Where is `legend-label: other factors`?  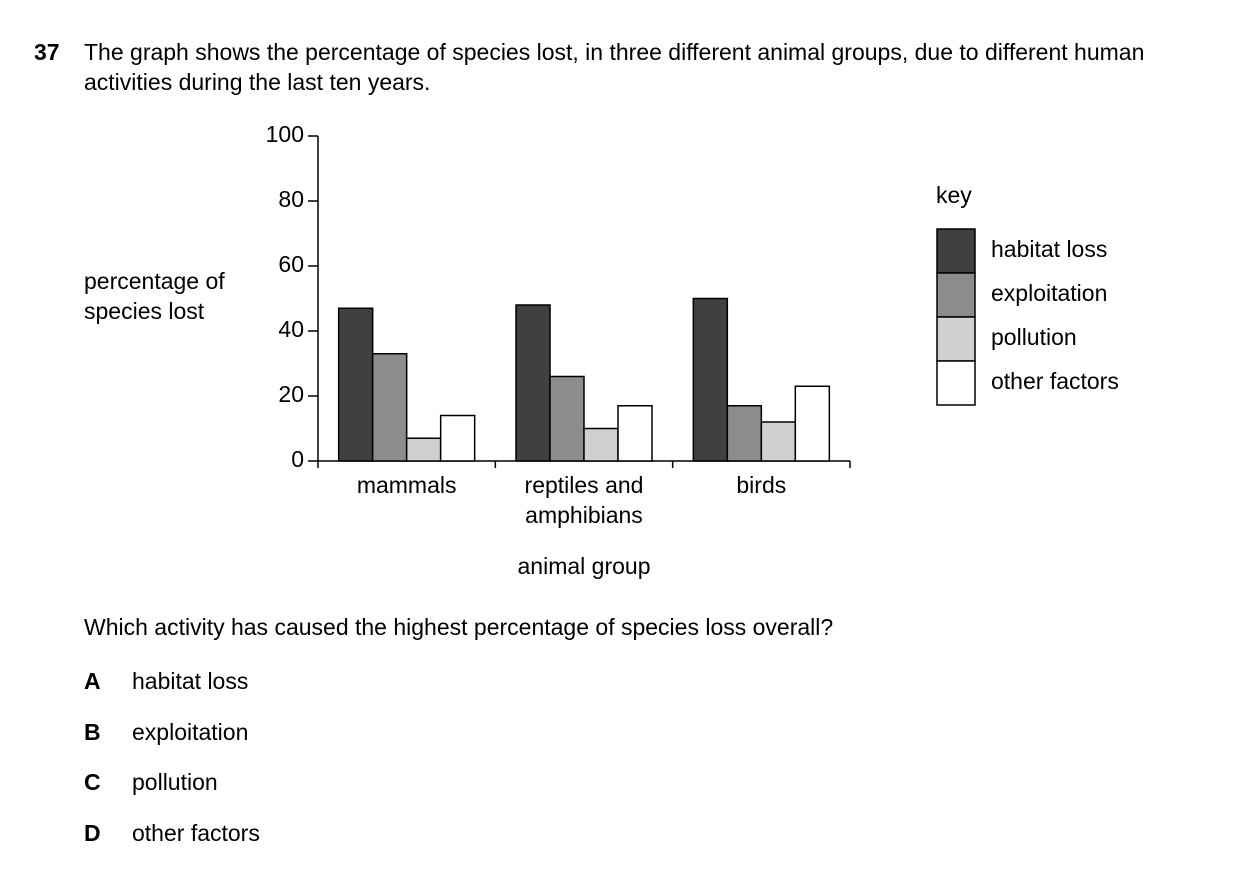
legend-label: other factors is located at coordinates (1055, 381).